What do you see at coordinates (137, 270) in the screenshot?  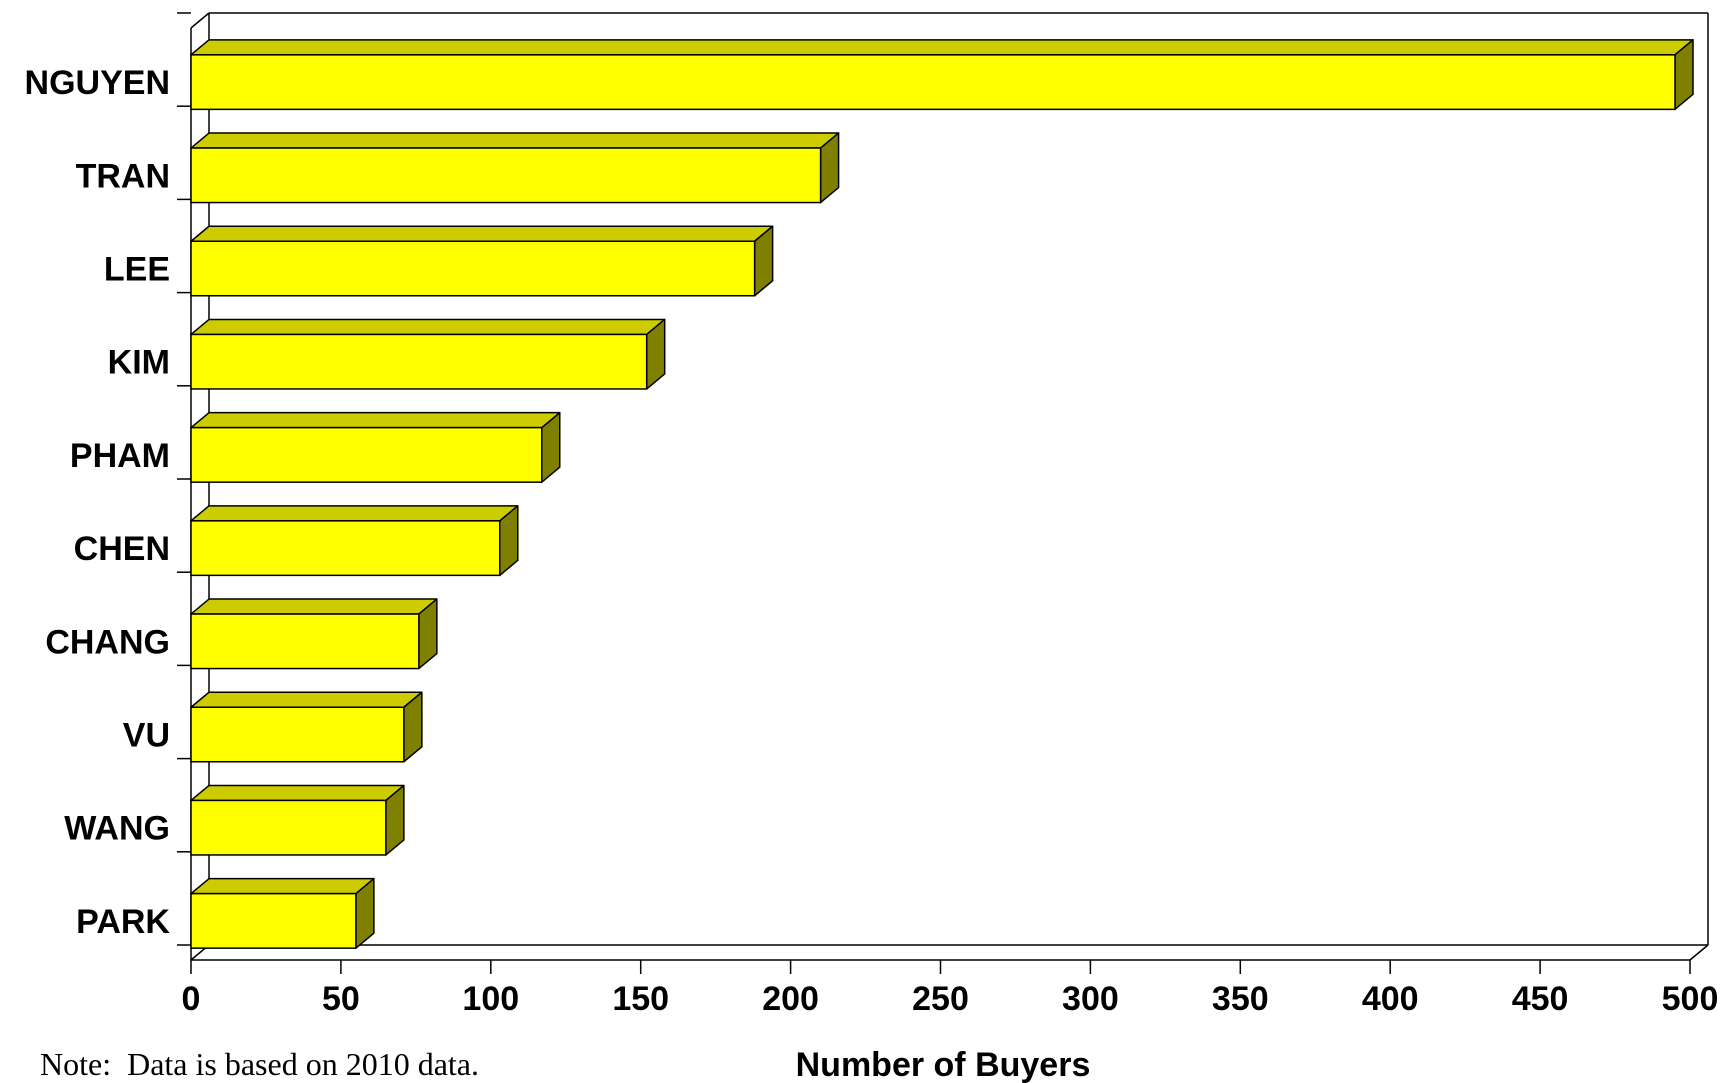 I see `category-label: LEE` at bounding box center [137, 270].